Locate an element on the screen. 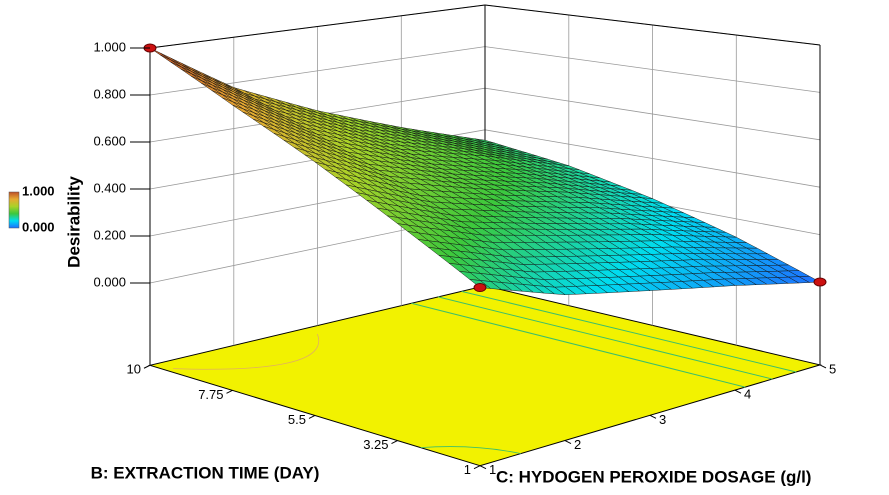 The height and width of the screenshot is (495, 889). x-tick-label: 1 is located at coordinates (467, 469).